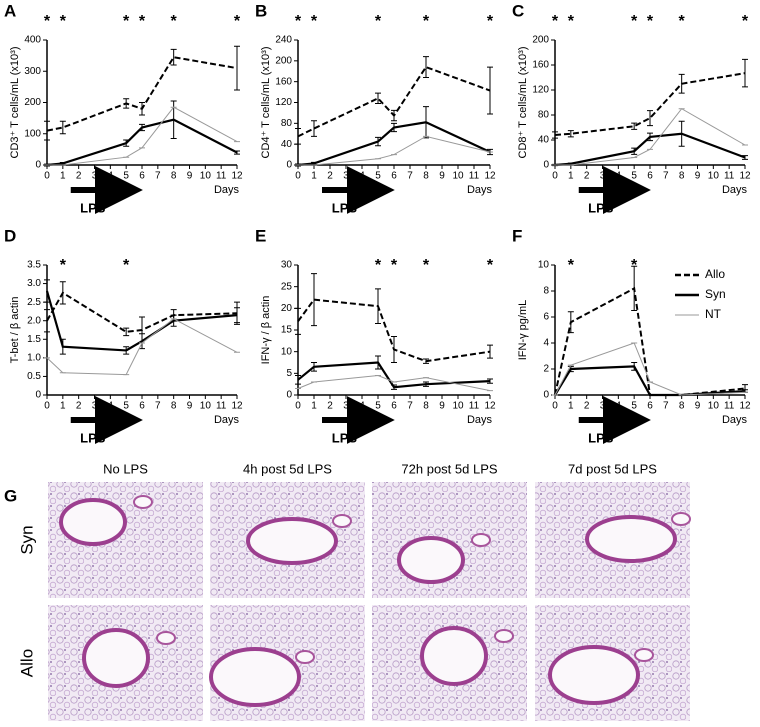 The image size is (760, 727). What do you see at coordinates (715, 294) in the screenshot?
I see `legend-label: Syn` at bounding box center [715, 294].